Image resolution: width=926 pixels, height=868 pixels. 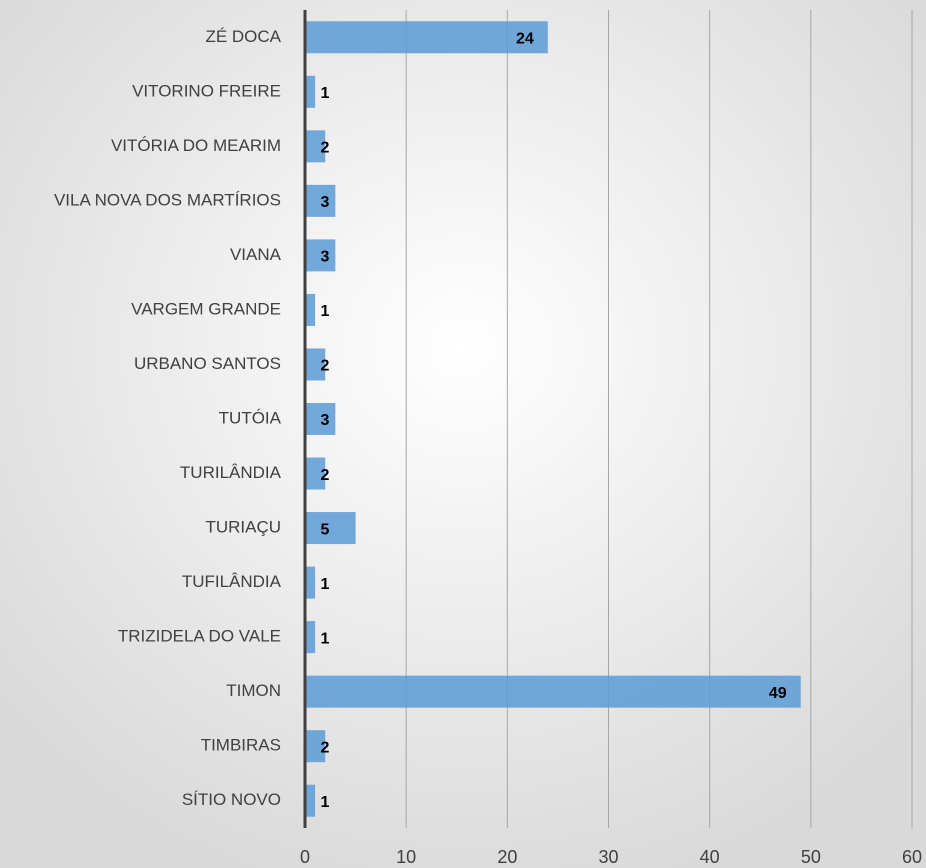 What do you see at coordinates (253, 690) in the screenshot?
I see `y-tick-label: TIMON` at bounding box center [253, 690].